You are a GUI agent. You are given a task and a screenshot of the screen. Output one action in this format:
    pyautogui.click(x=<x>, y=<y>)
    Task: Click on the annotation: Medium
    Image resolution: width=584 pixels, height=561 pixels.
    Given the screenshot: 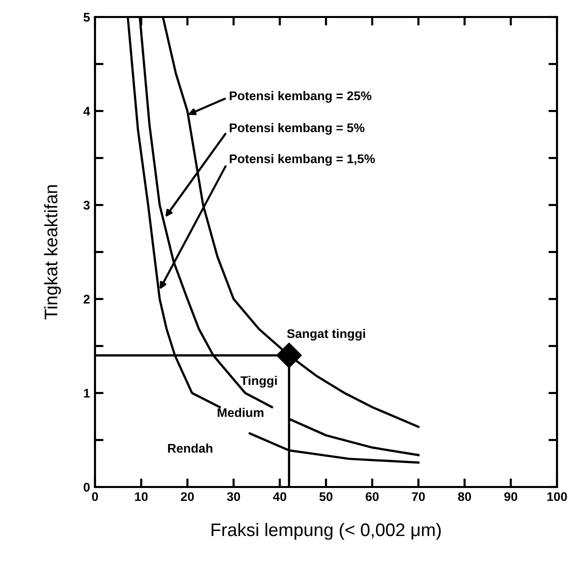 What is the action you would take?
    pyautogui.click(x=241, y=413)
    